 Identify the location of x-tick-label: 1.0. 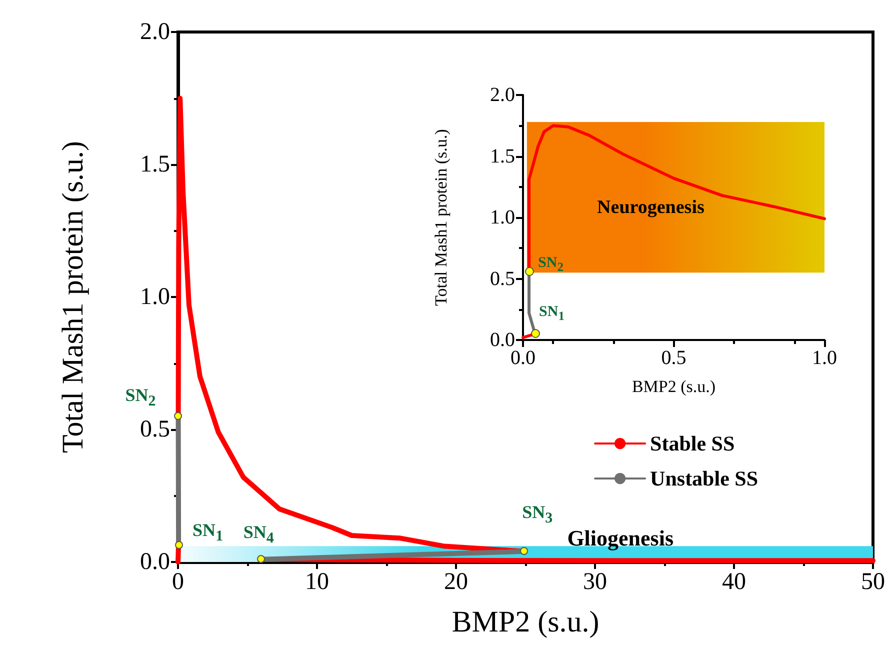
(824, 358).